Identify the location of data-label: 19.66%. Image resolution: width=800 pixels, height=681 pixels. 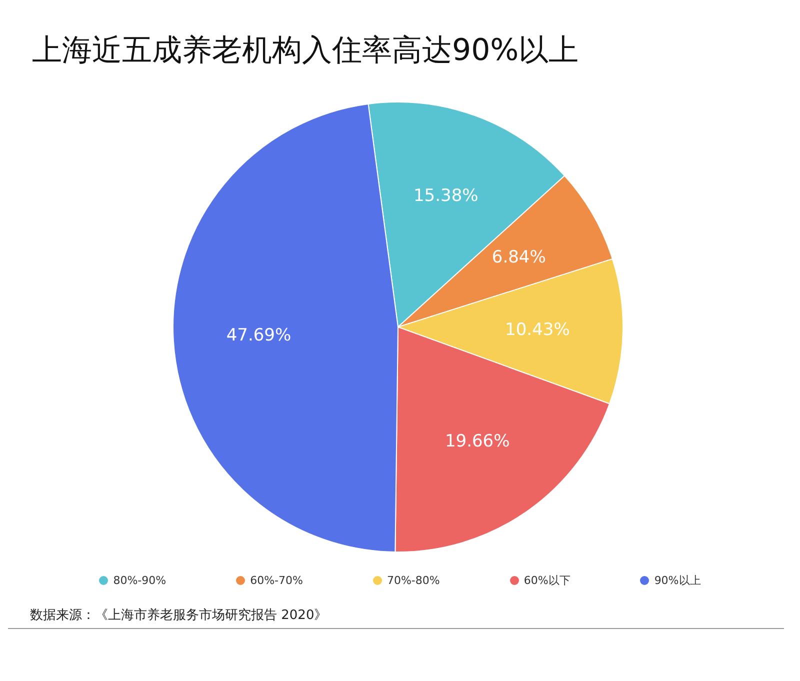
(477, 442).